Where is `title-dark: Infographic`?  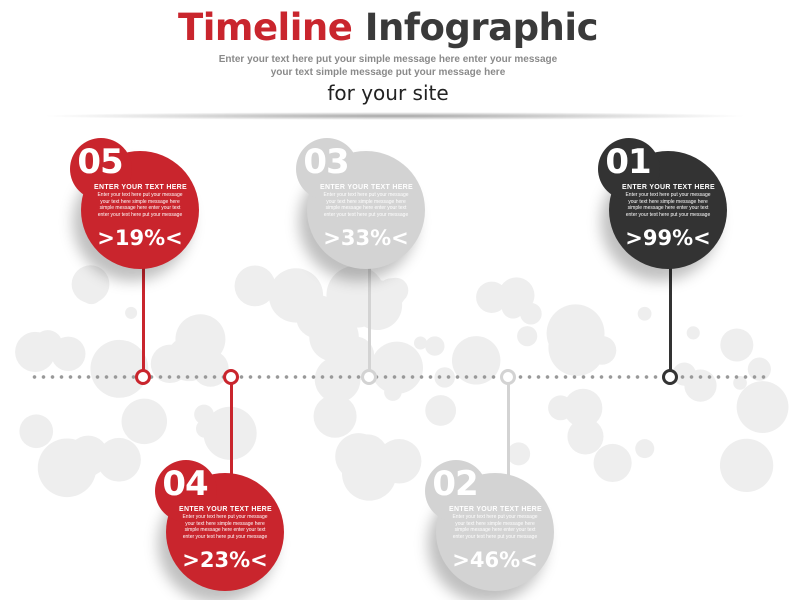
title-dark: Infographic is located at coordinates (481, 27).